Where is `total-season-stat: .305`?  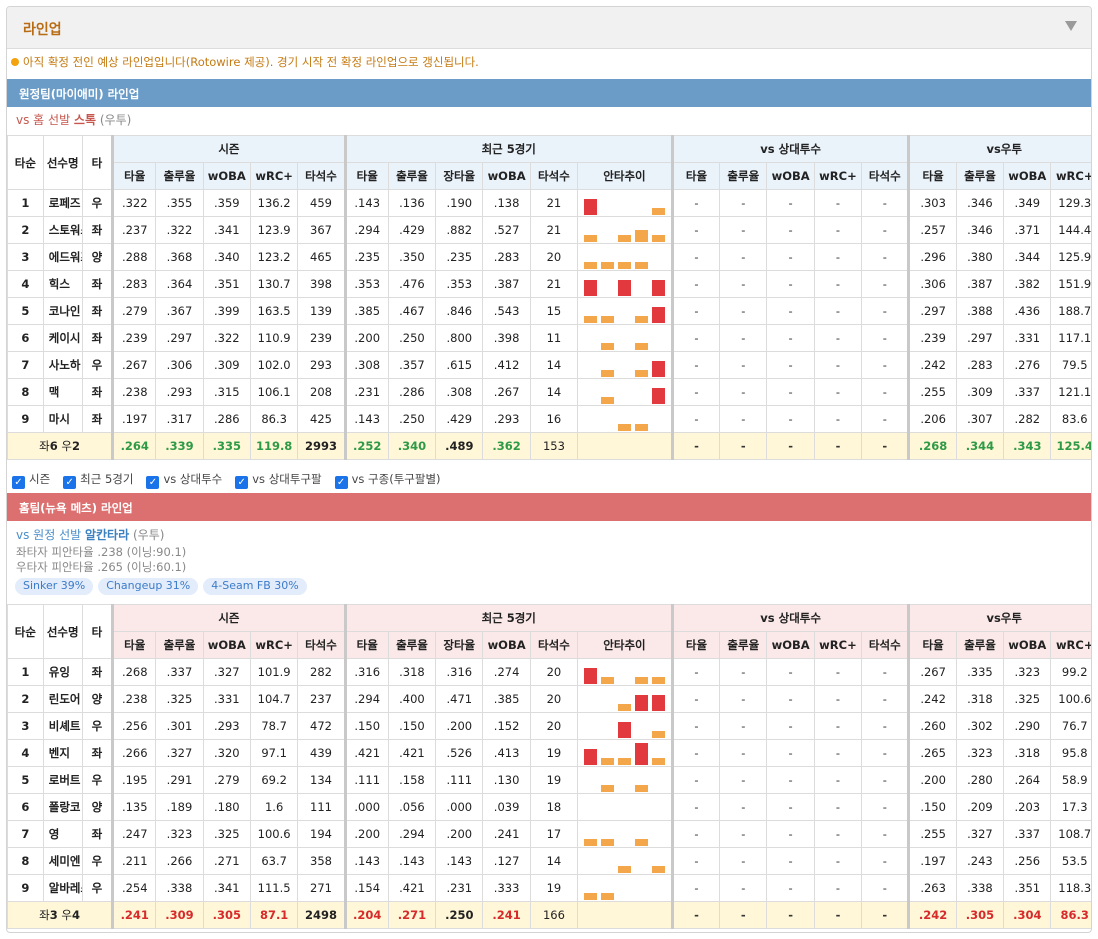
total-season-stat: .305 is located at coordinates (226, 915).